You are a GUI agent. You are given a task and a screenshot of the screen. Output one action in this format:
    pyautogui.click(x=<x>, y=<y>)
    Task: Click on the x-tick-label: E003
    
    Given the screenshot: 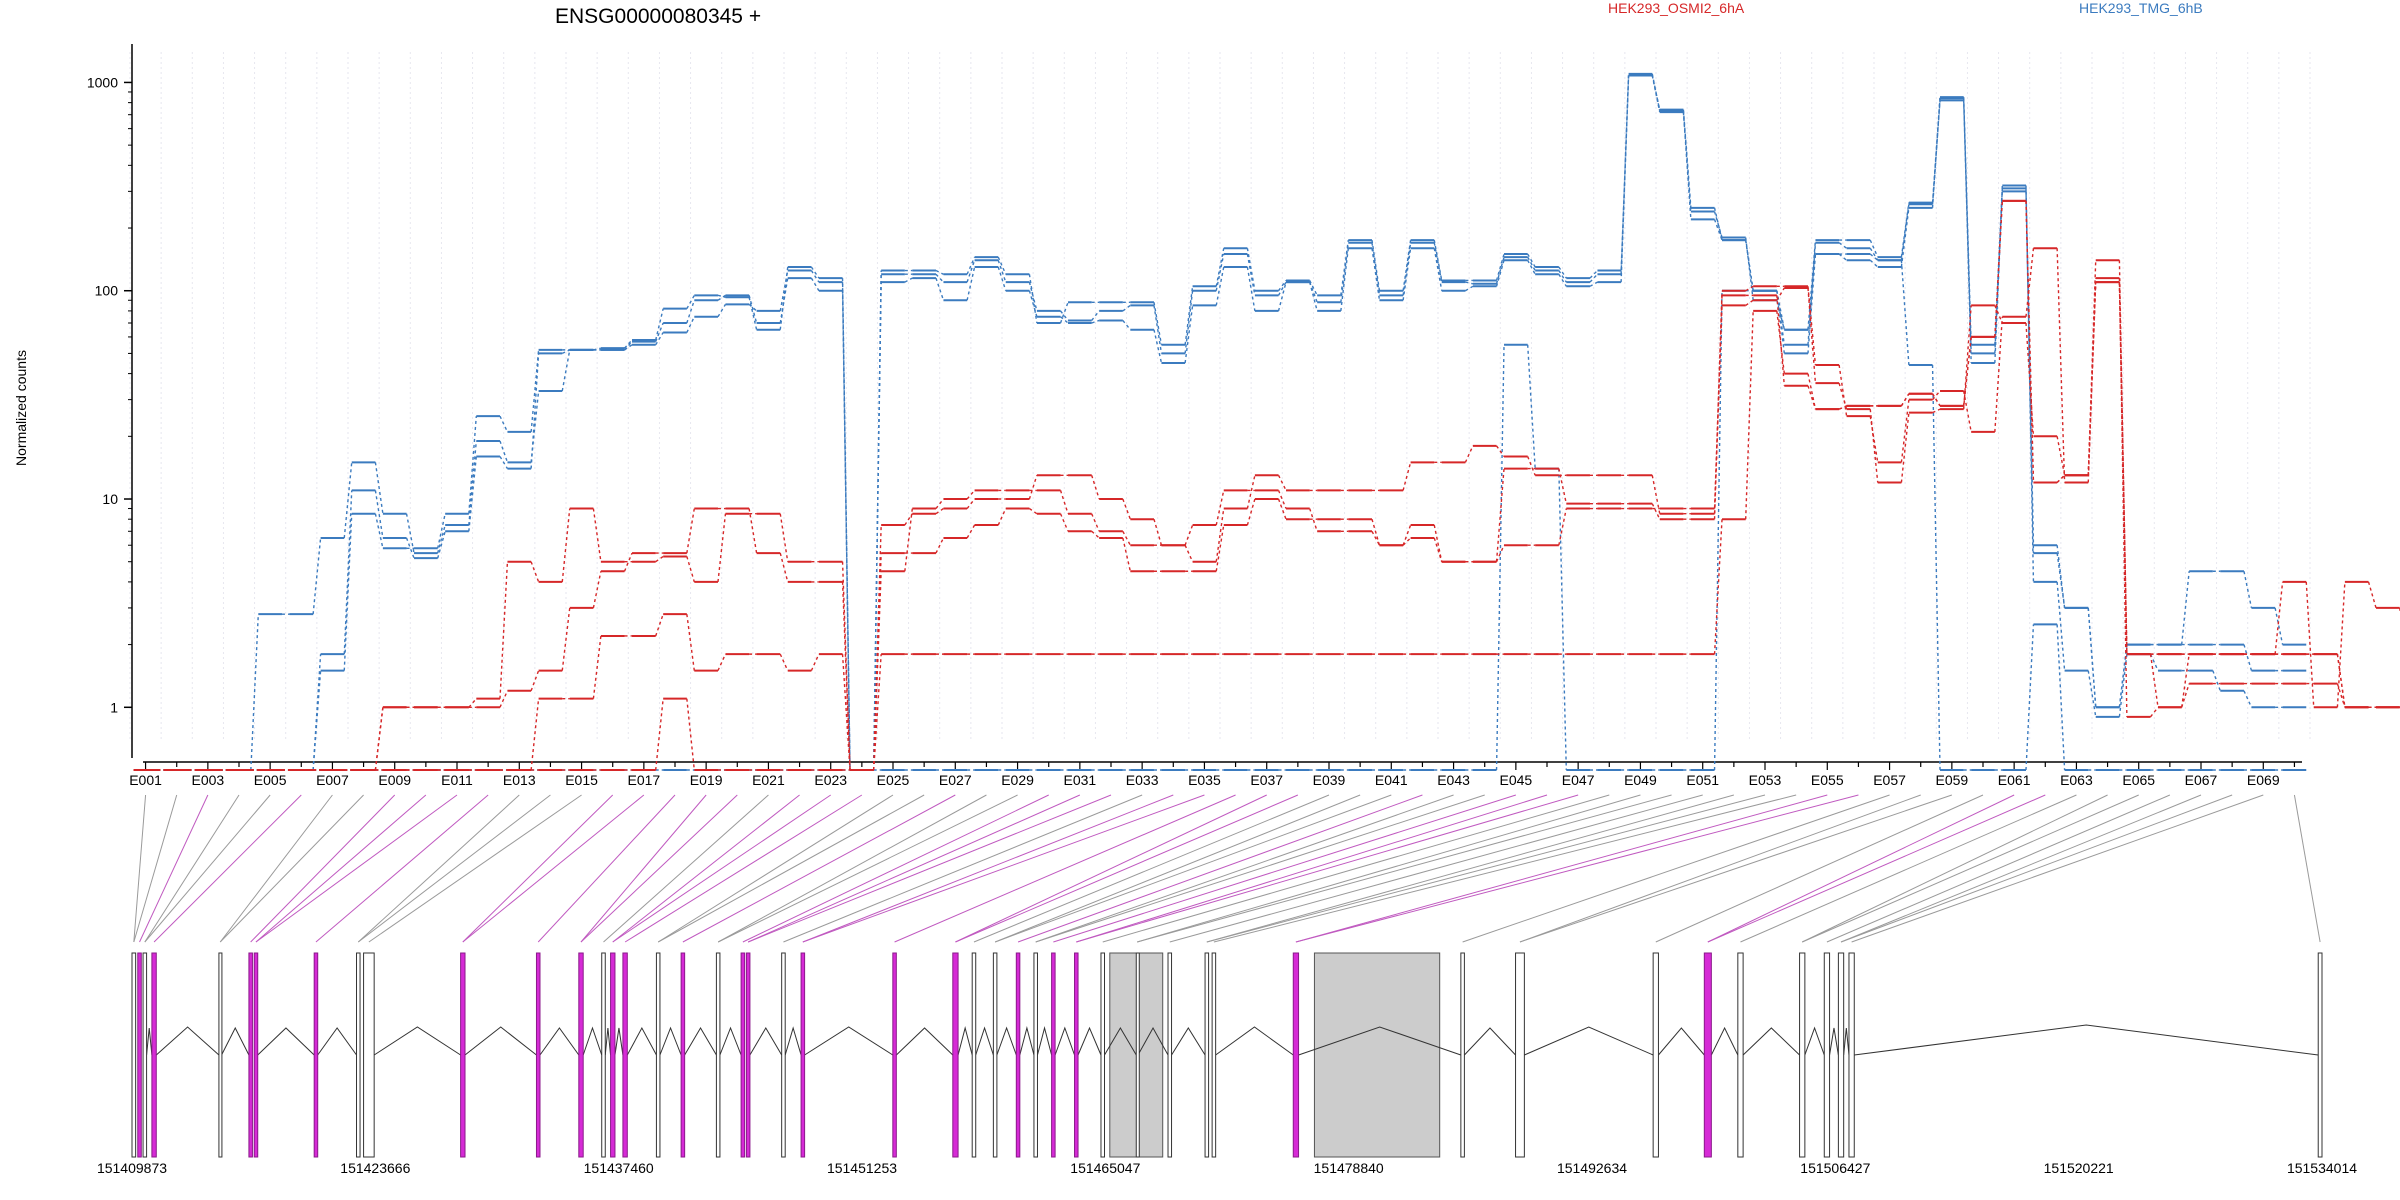 What is the action you would take?
    pyautogui.click(x=208, y=780)
    